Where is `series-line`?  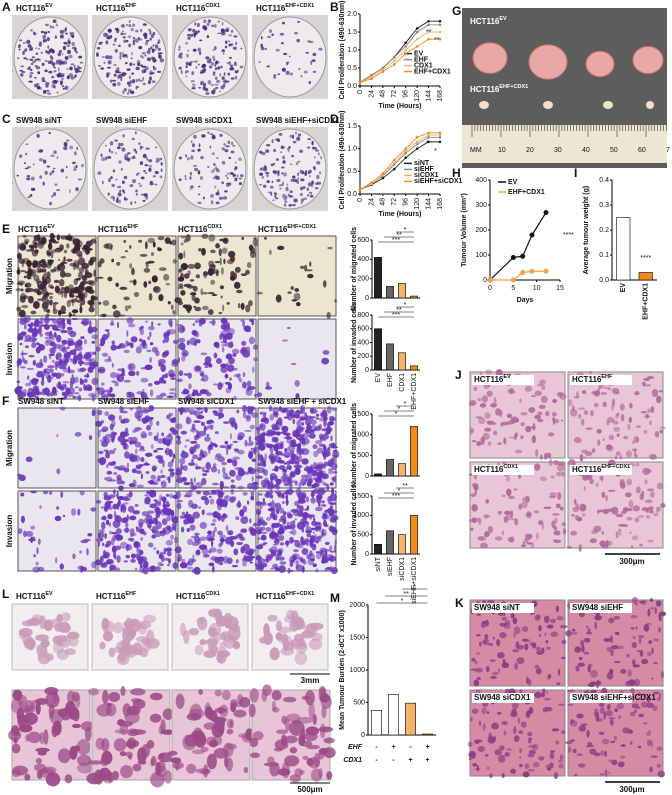 series-line is located at coordinates (399, 161).